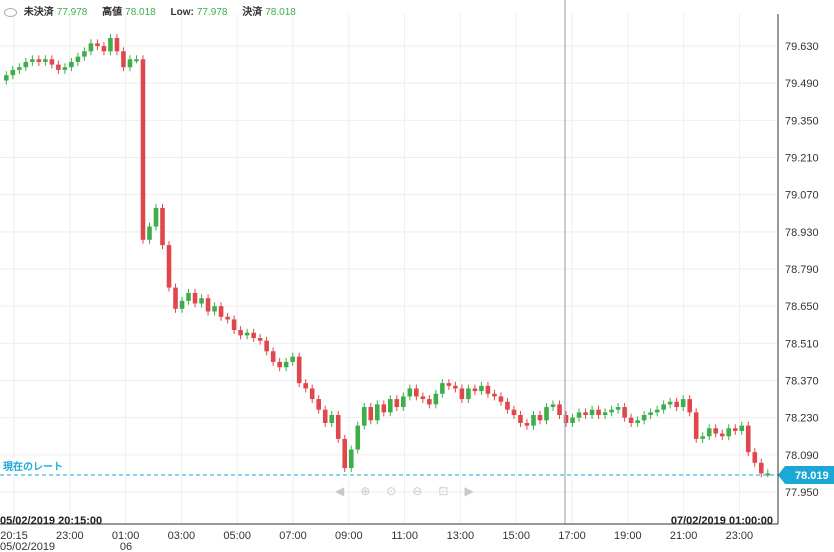  I want to click on low-label: Low:, so click(182, 12).